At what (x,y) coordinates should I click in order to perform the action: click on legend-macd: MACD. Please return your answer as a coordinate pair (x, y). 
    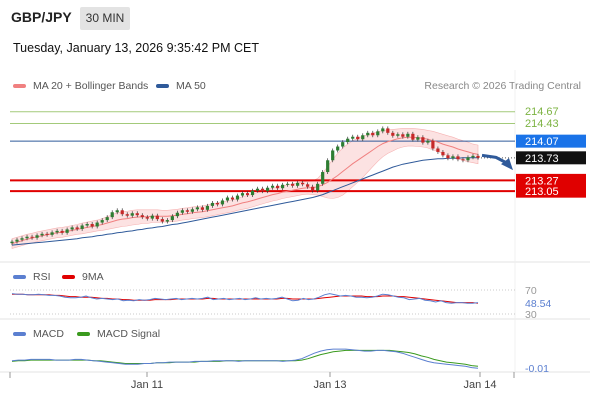
    Looking at the image, I should click on (38, 334).